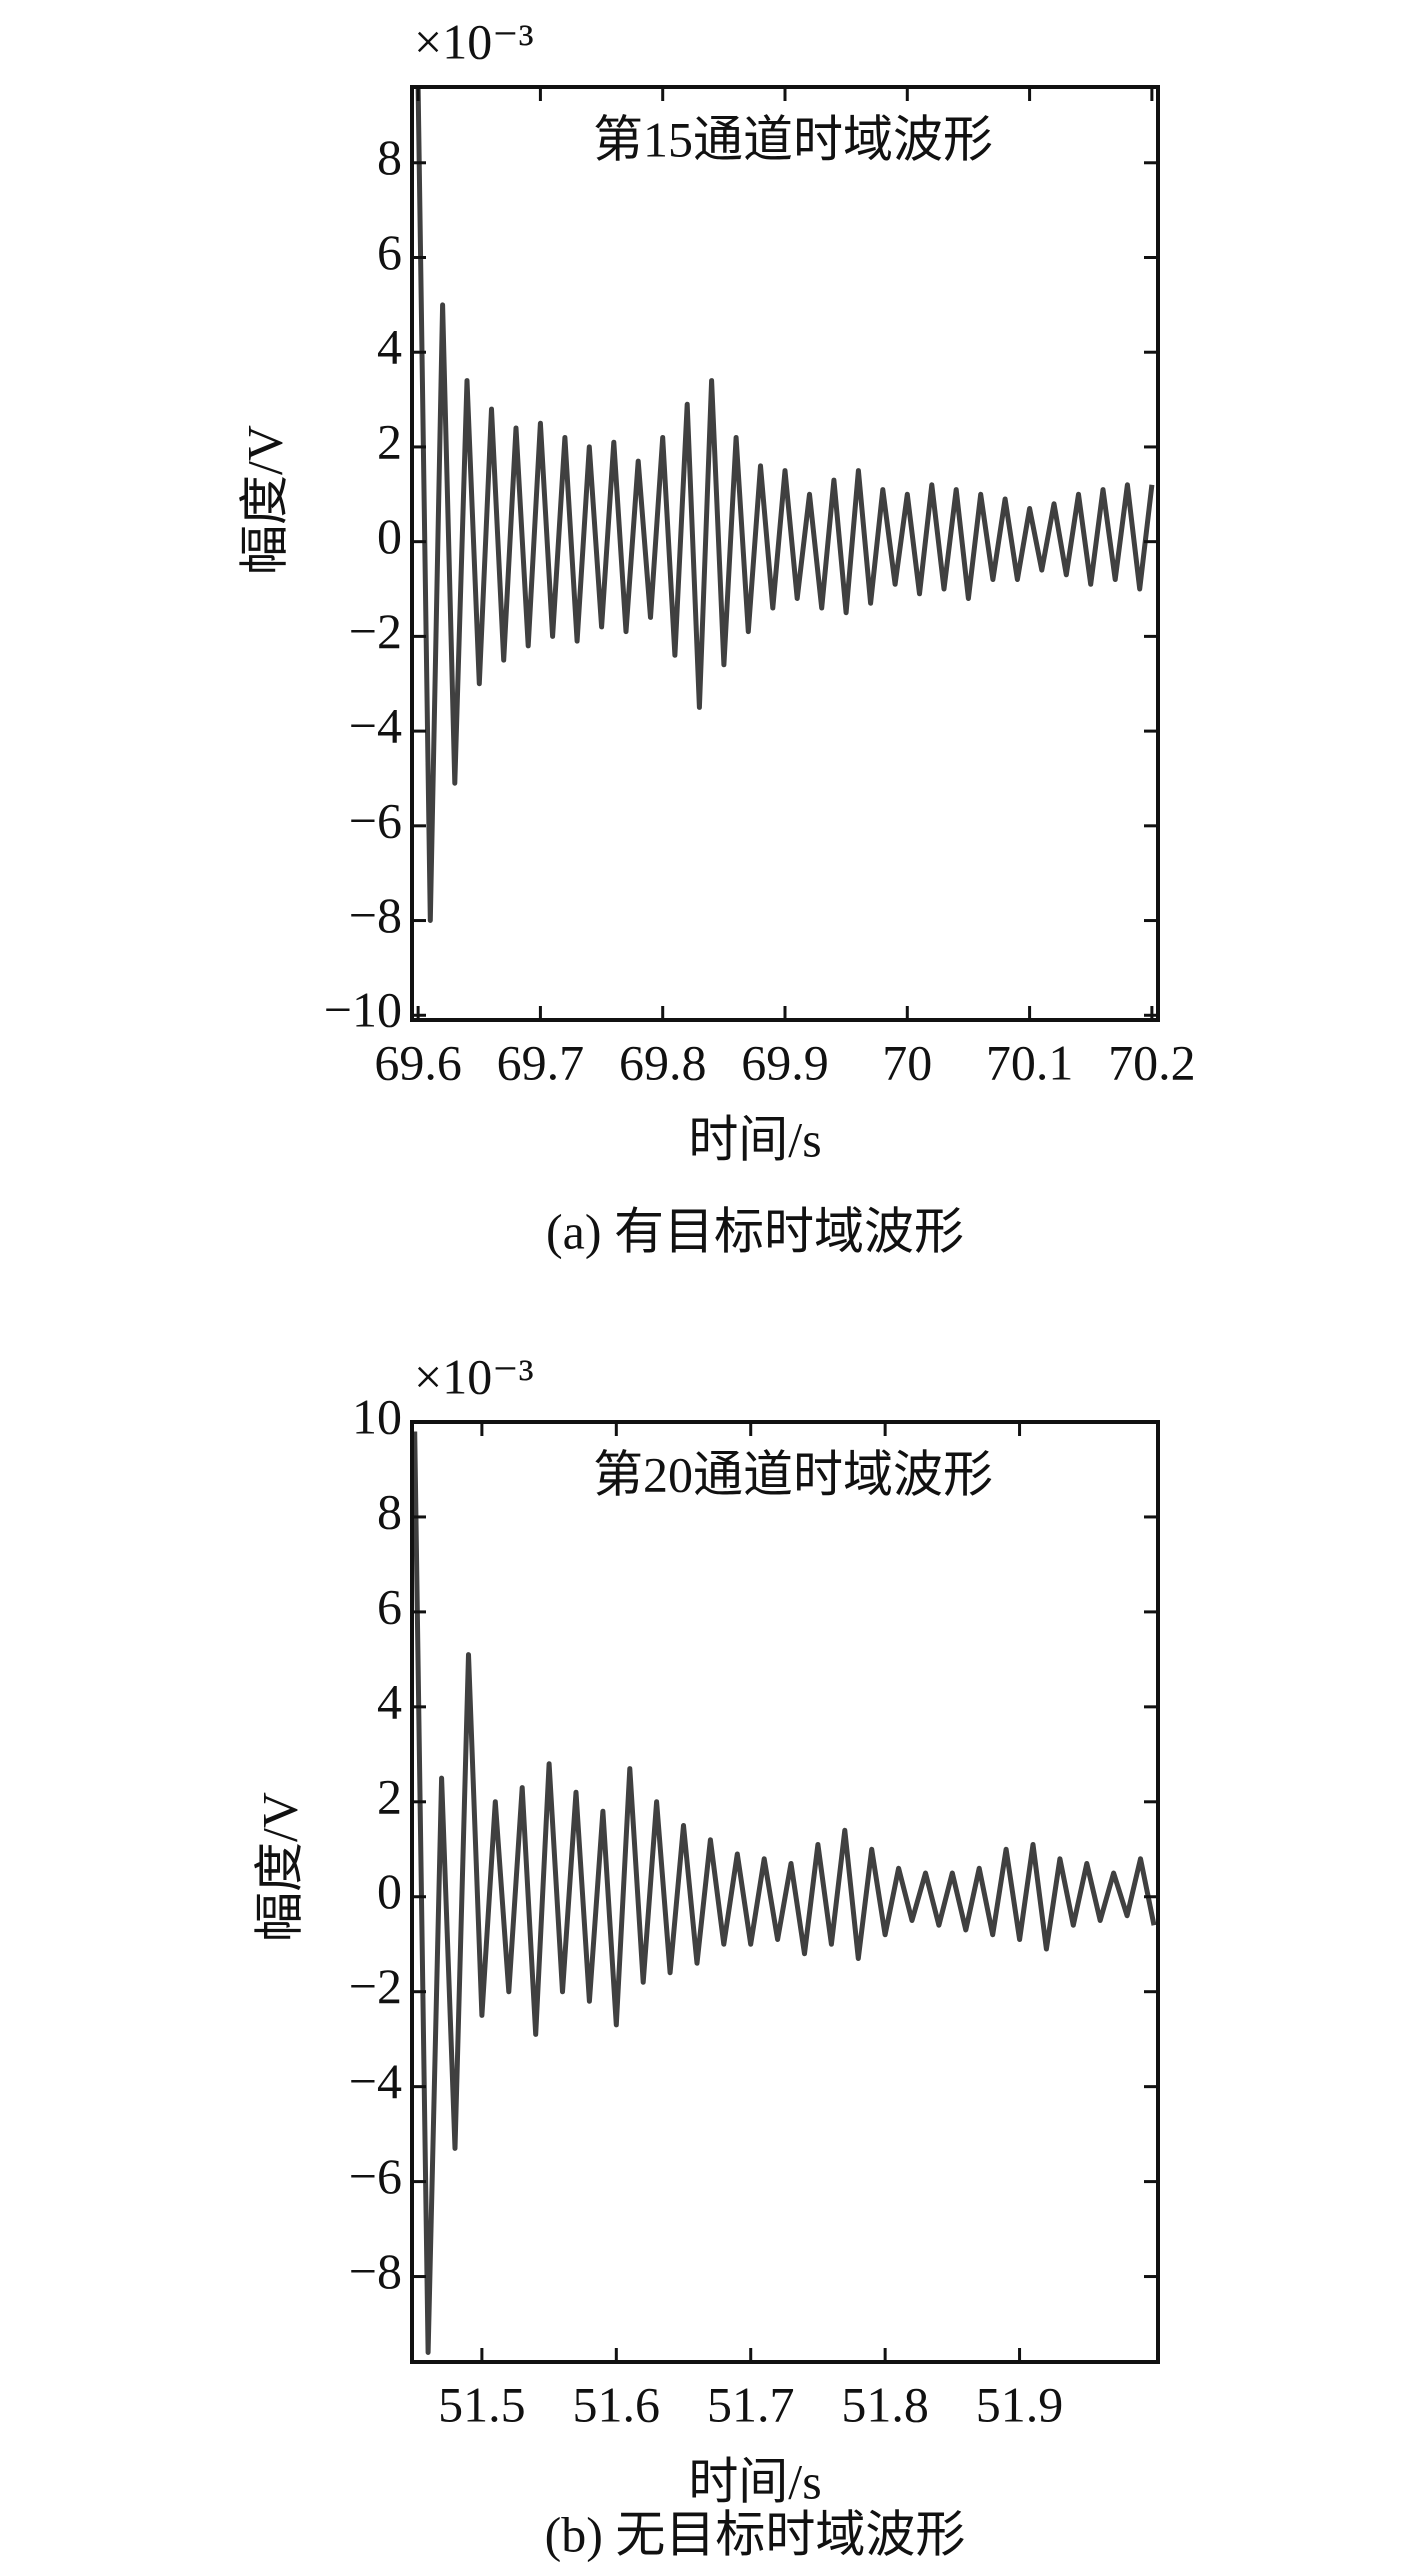  Describe the element at coordinates (1020, 2404) in the screenshot. I see `x-tick-label: 51.9` at that location.